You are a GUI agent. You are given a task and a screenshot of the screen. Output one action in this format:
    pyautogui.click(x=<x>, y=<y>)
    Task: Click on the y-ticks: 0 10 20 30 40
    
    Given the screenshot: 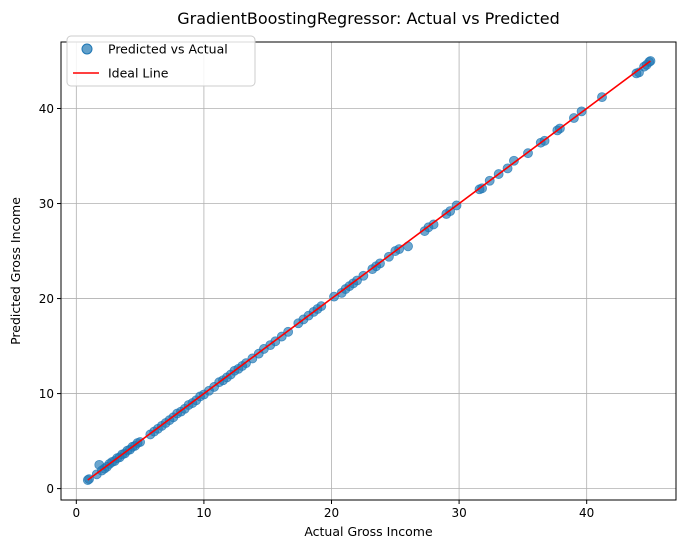 What is the action you would take?
    pyautogui.click(x=50, y=299)
    